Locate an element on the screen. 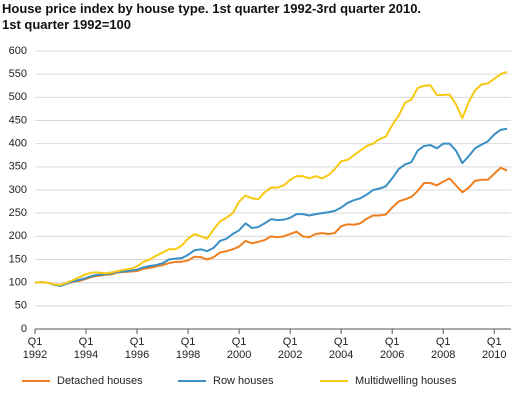  y-tick-label: 550 is located at coordinates (18, 74).